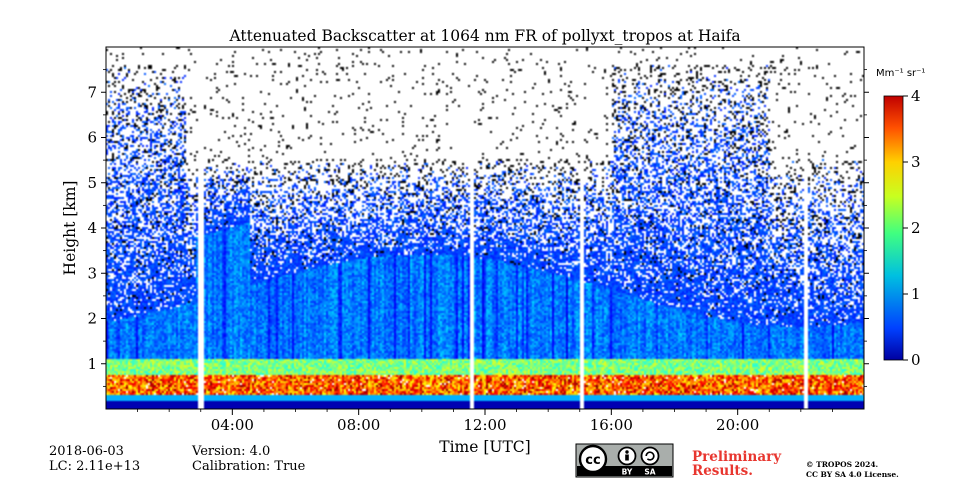 The image size is (960, 480). I want to click on colorbar: 0 1 2 3 4 Mm⁻¹ sr⁻¹, so click(900, 218).